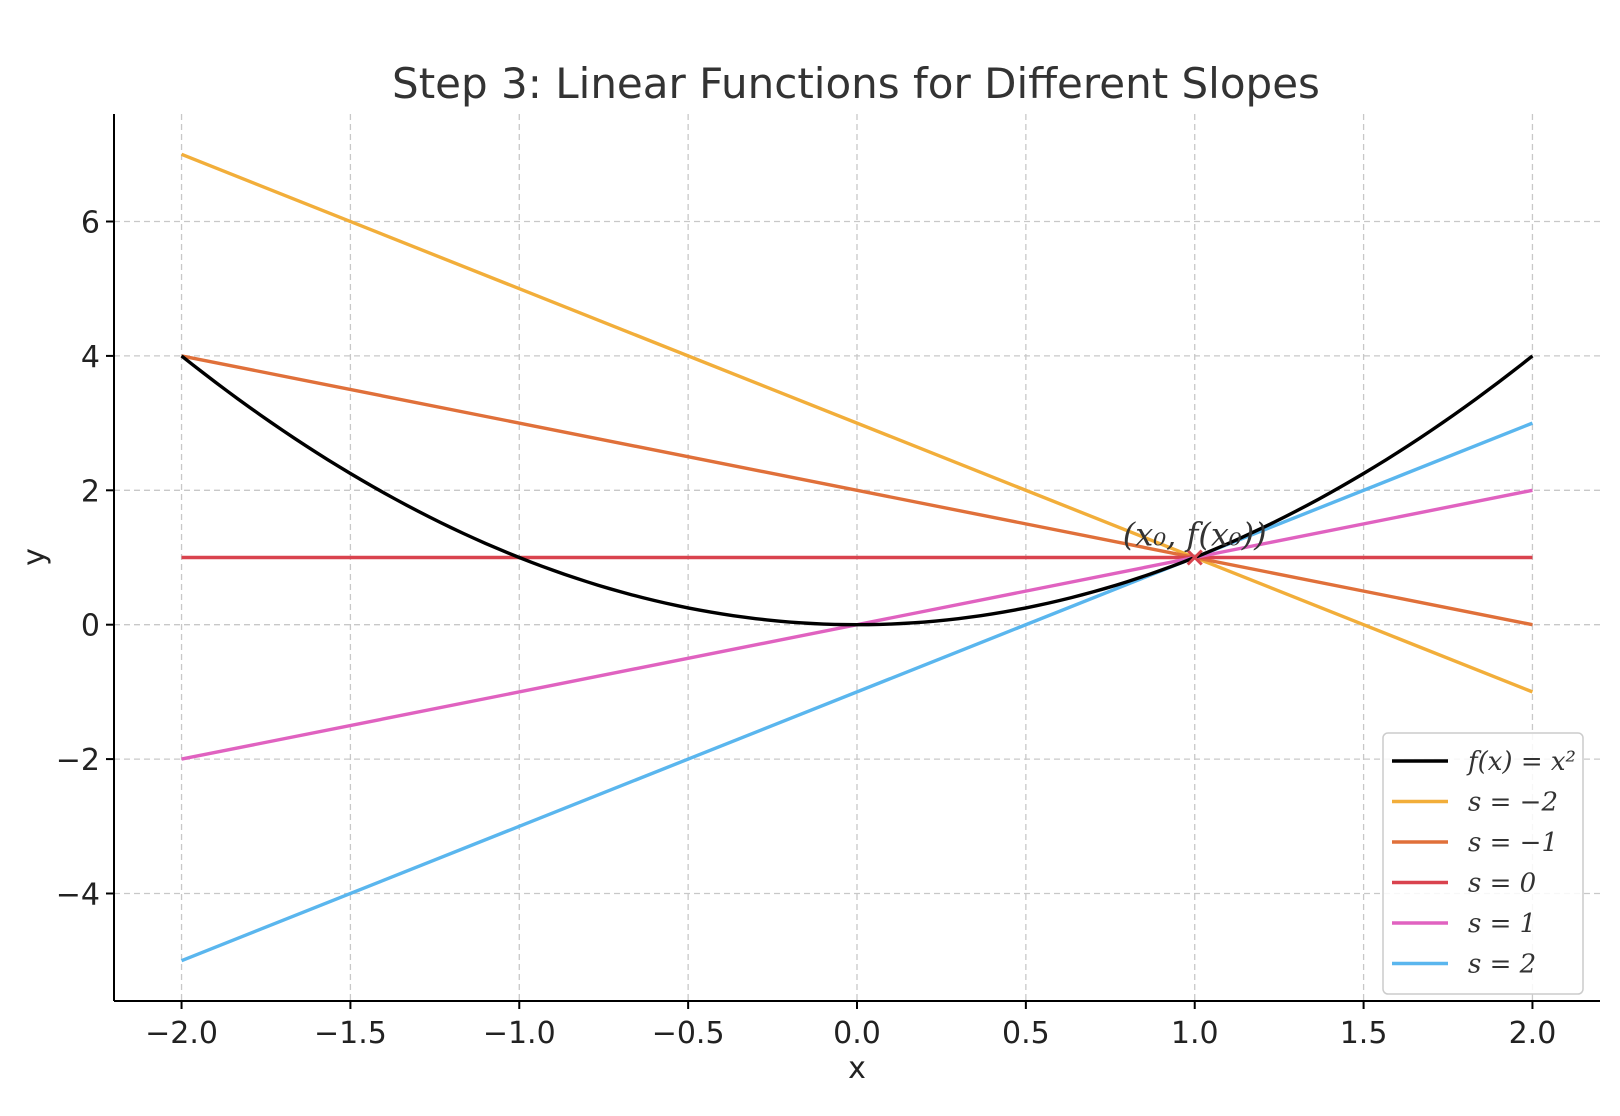  What do you see at coordinates (1521, 762) in the screenshot?
I see `legend-label: f(x) = x²` at bounding box center [1521, 762].